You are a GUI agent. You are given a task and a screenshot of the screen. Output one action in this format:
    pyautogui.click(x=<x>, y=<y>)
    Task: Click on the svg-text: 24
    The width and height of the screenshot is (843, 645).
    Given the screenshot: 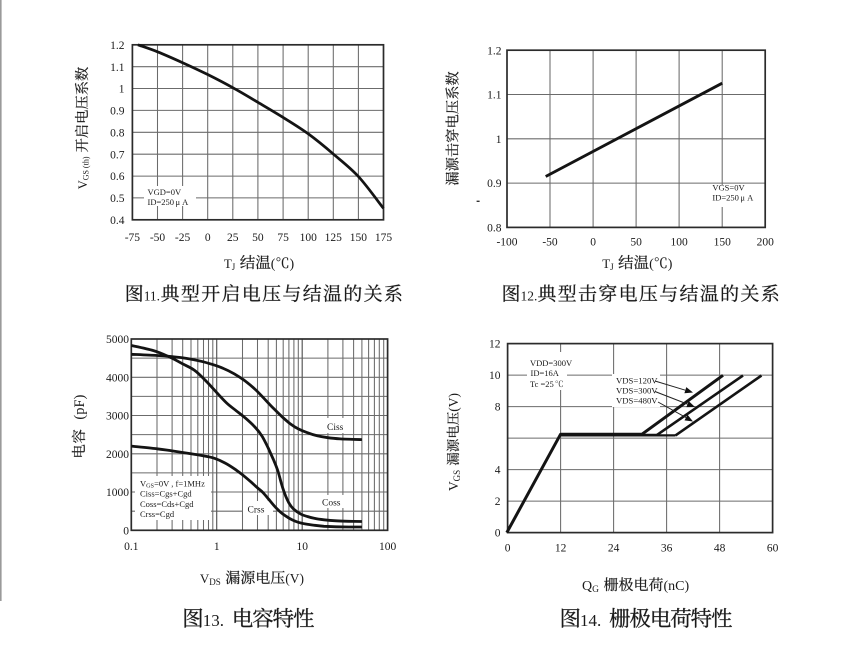 What is the action you would take?
    pyautogui.click(x=614, y=549)
    